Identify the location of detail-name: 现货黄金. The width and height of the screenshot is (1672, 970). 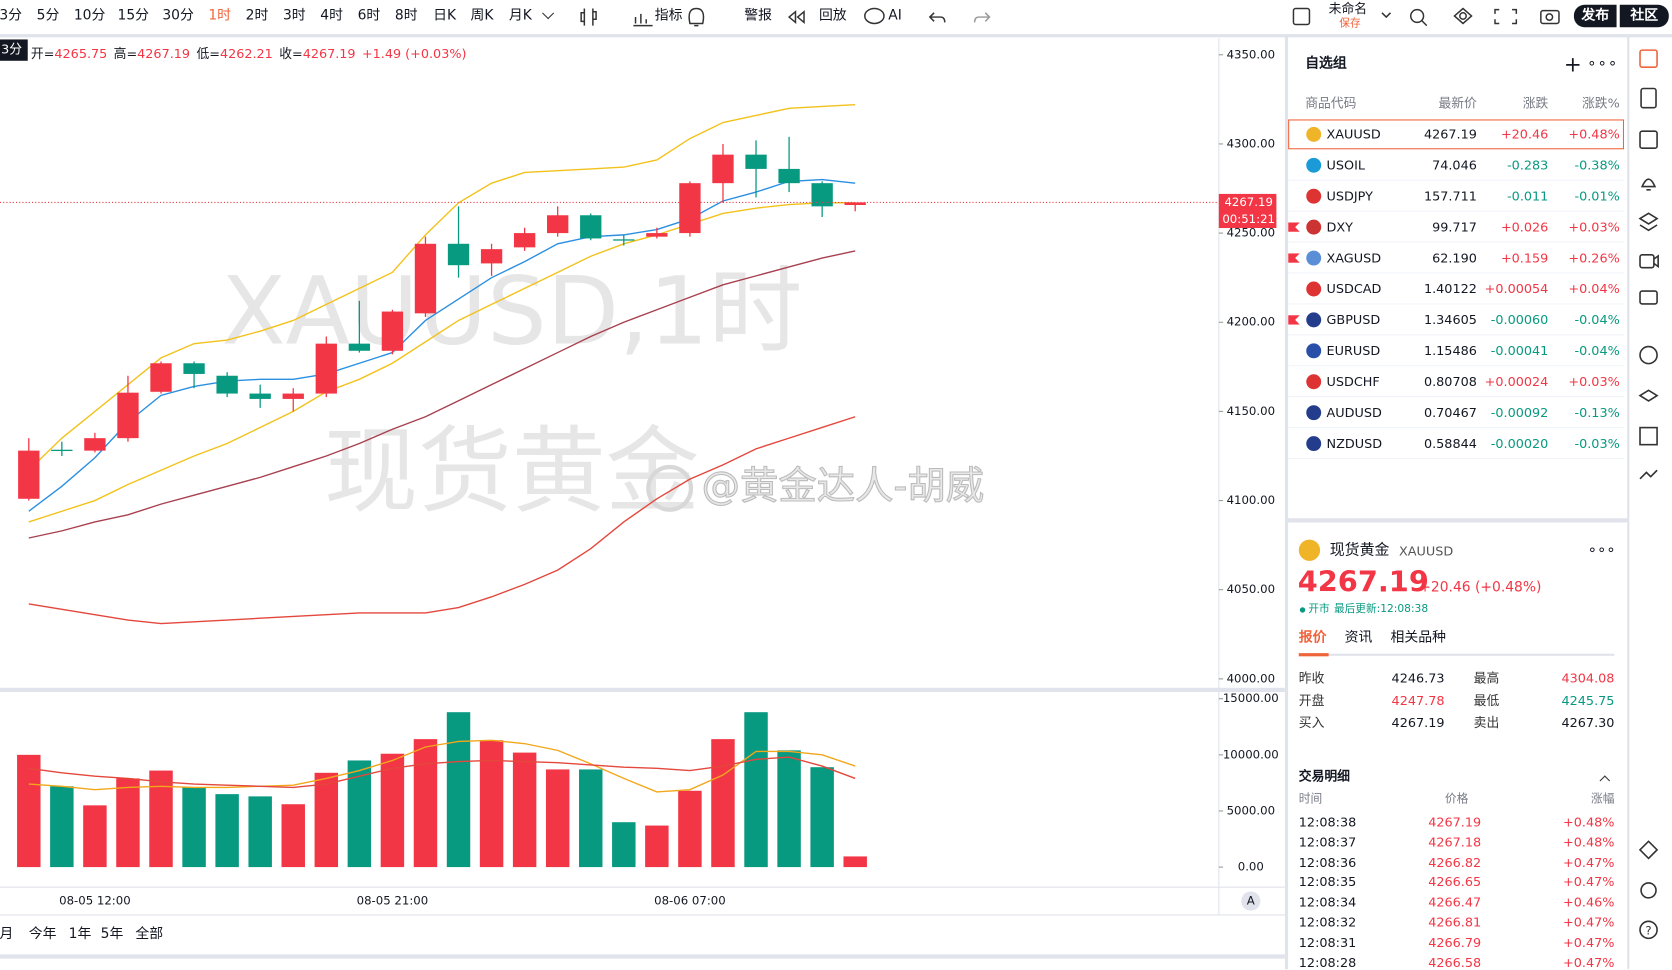
(1359, 550).